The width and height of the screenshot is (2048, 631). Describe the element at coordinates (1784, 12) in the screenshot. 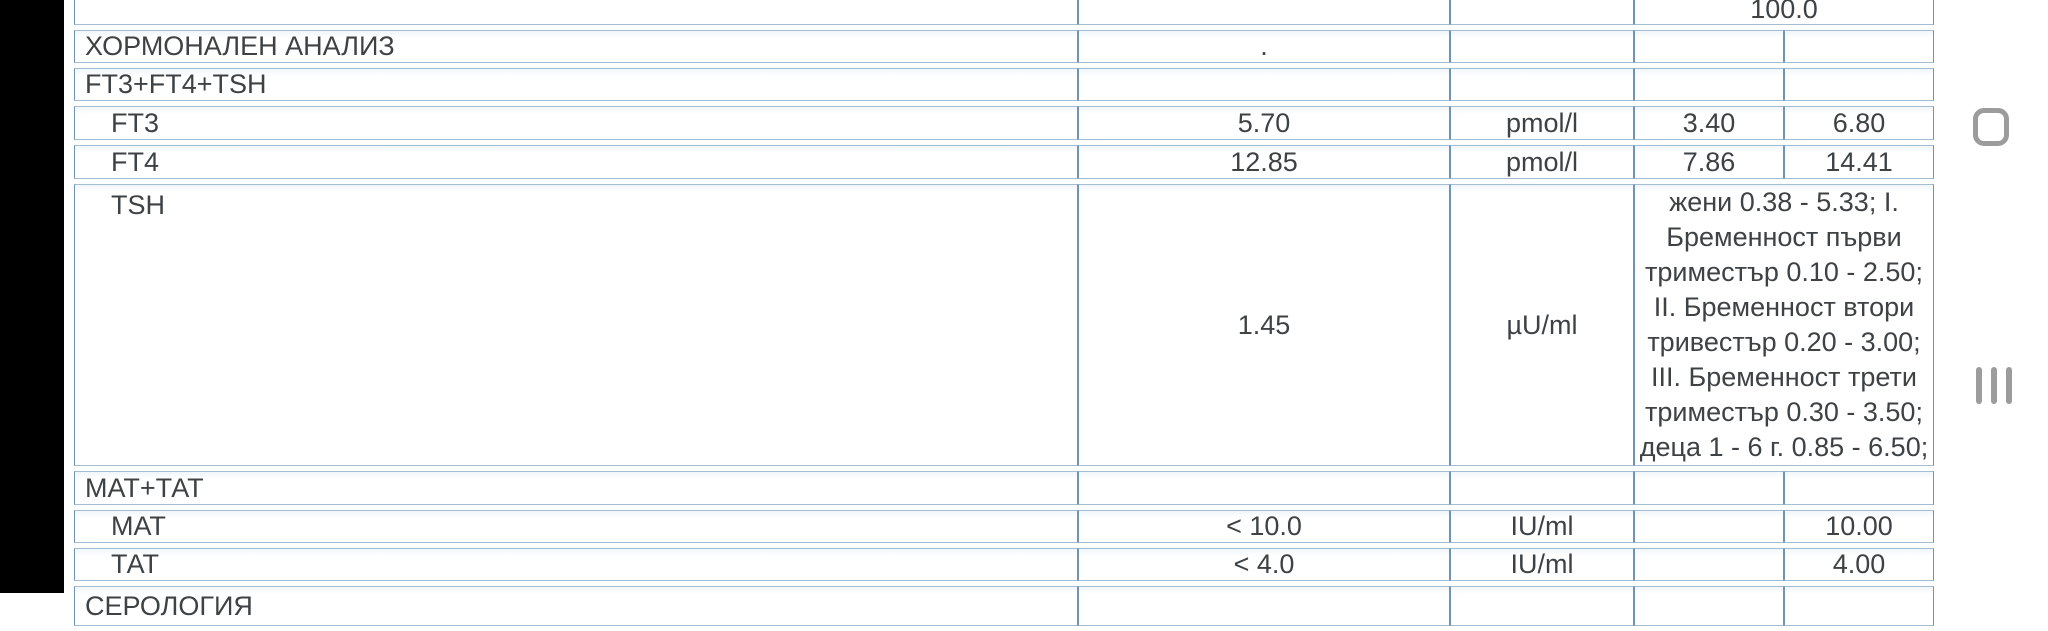

I see `cell-reference-merged: 100.0` at that location.